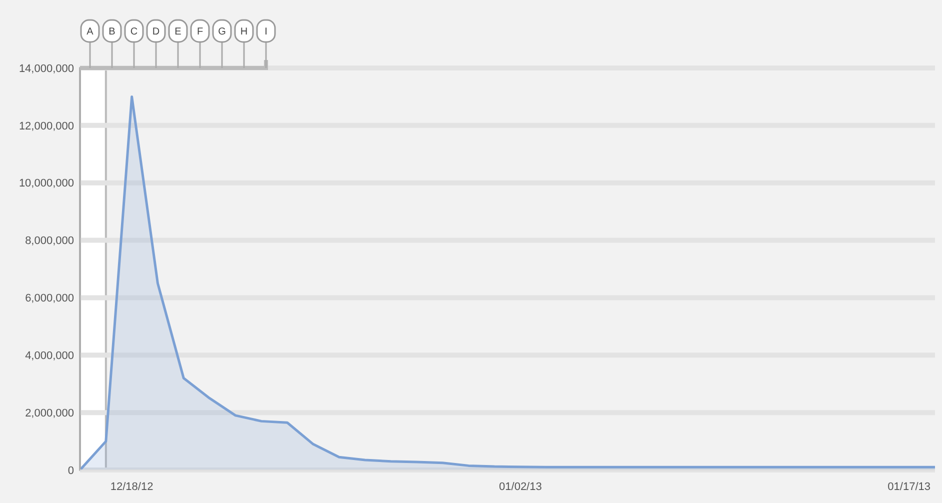  I want to click on y-tick-label: 12,000,000, so click(46, 126).